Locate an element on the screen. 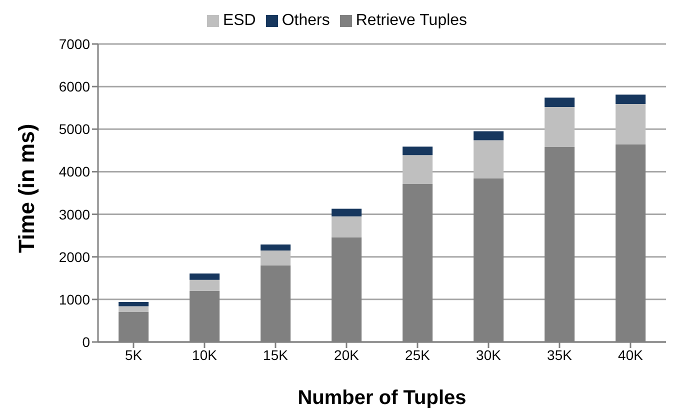 This screenshot has width=682, height=416. x-axis-title: Number of Tuples is located at coordinates (382, 398).